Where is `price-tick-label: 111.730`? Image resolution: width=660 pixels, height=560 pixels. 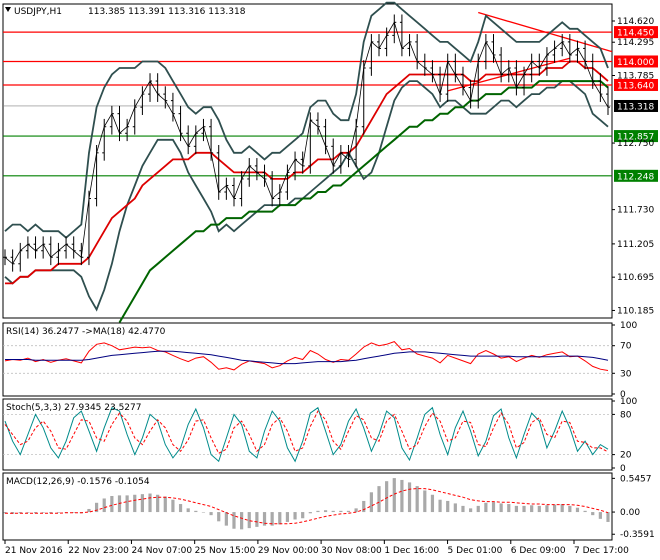 price-tick-label: 111.730 is located at coordinates (635, 211).